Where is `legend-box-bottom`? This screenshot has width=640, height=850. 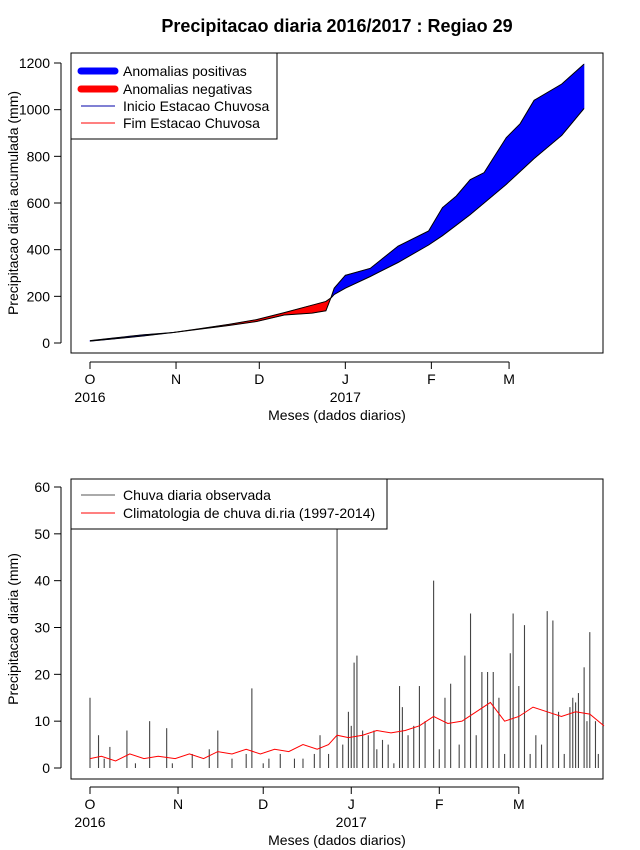
legend-box-bottom is located at coordinates (229, 504).